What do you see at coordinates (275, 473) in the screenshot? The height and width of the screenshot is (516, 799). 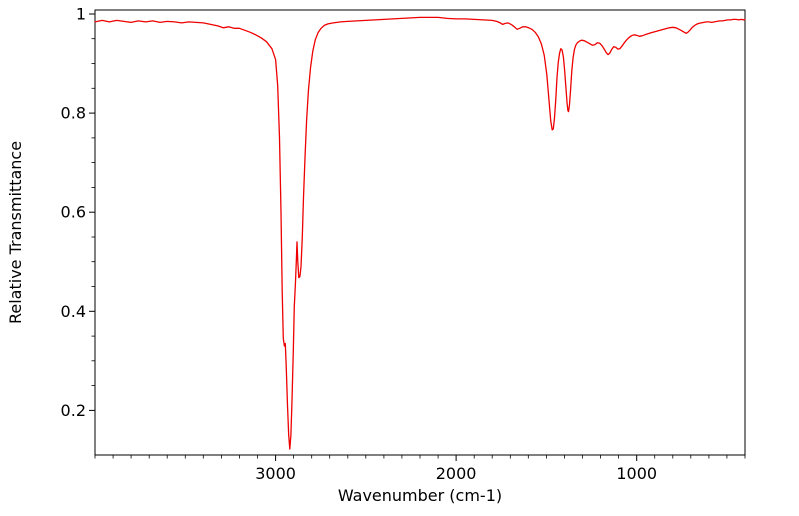 I see `x-tick-label: 3000` at bounding box center [275, 473].